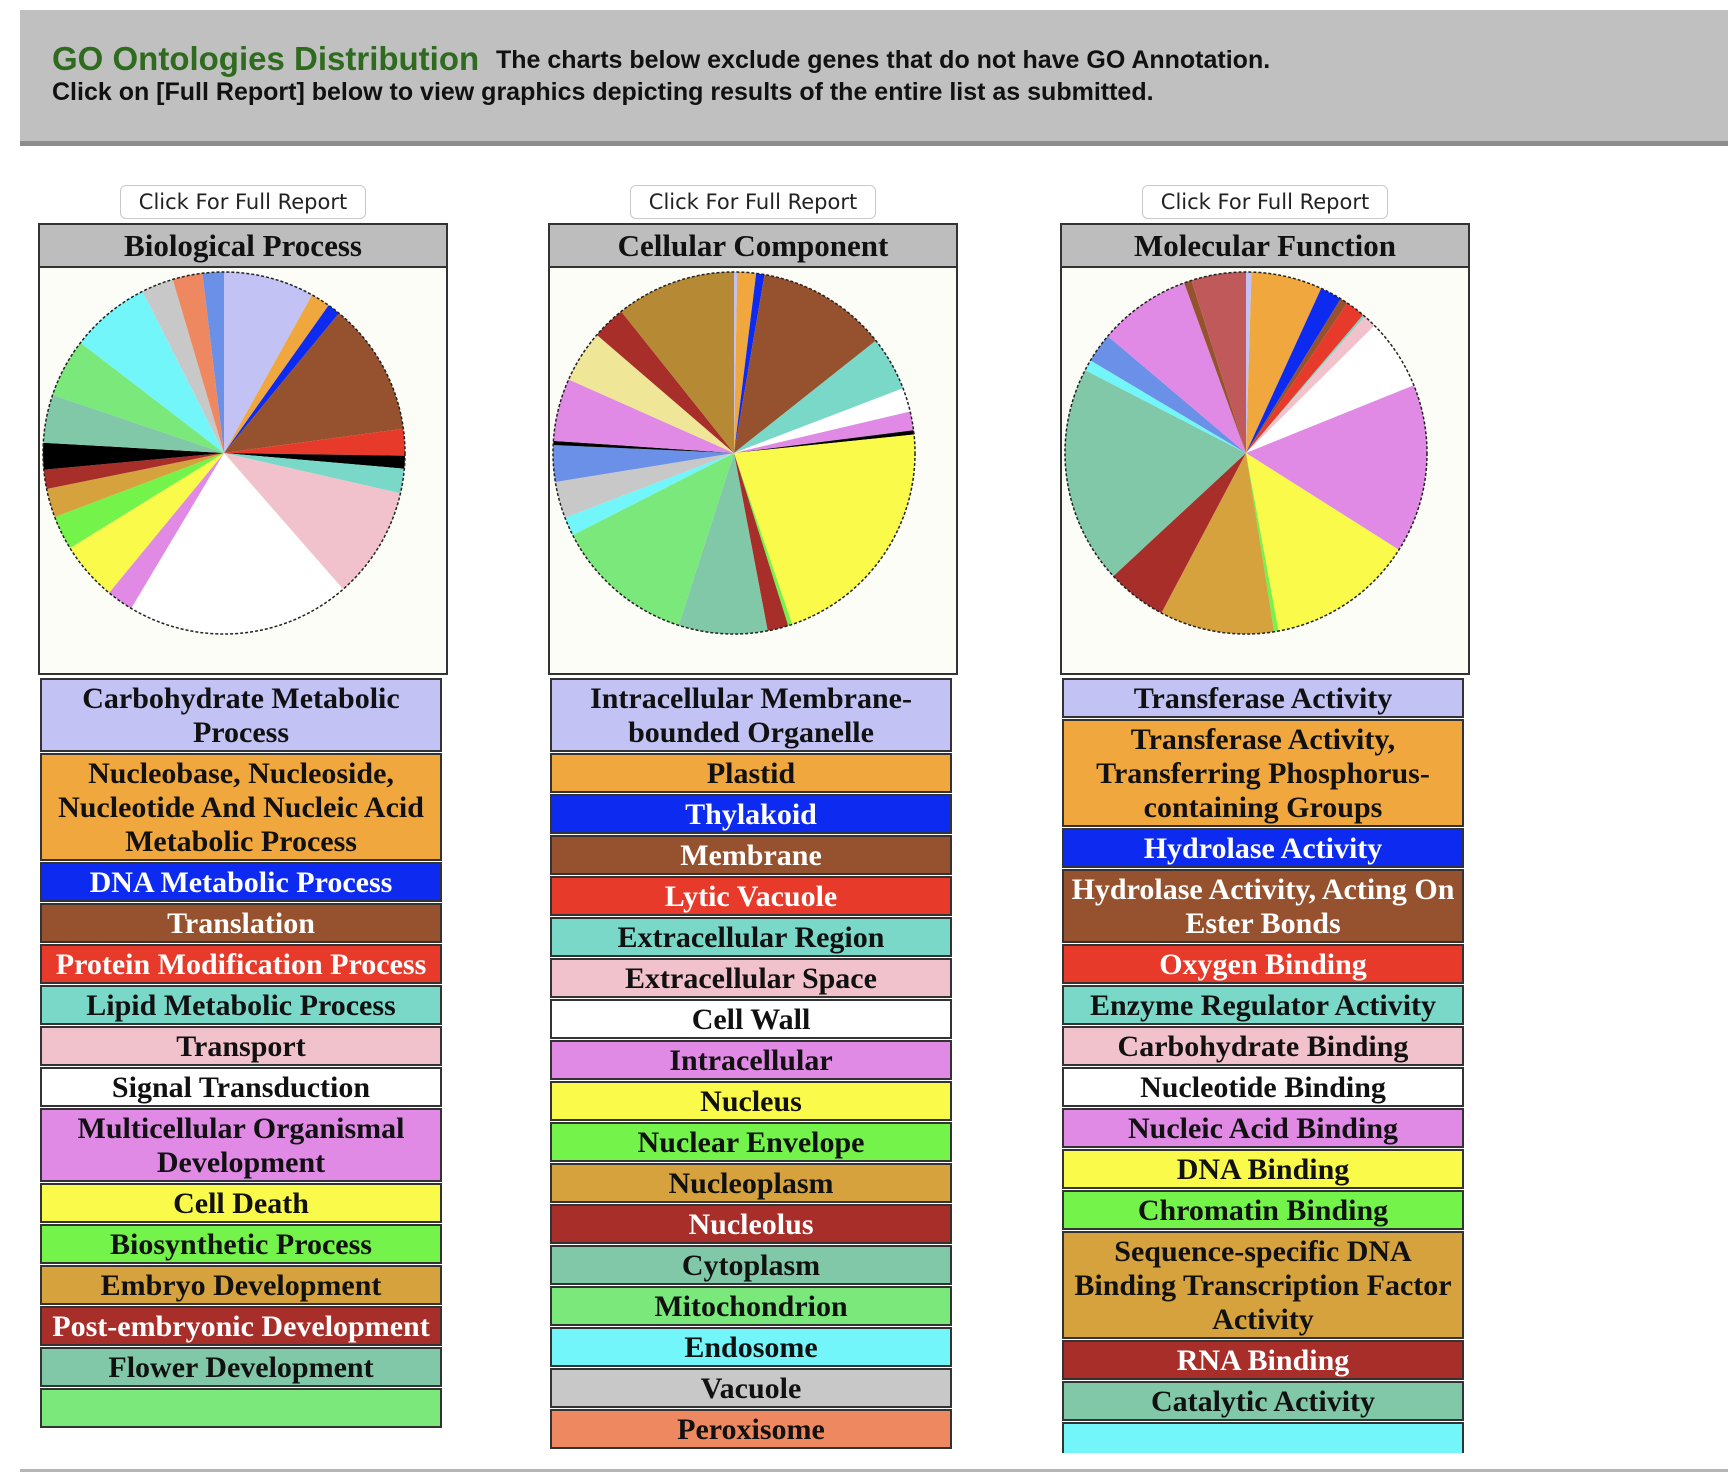  What do you see at coordinates (751, 1347) in the screenshot?
I see `legend-item: Endosome` at bounding box center [751, 1347].